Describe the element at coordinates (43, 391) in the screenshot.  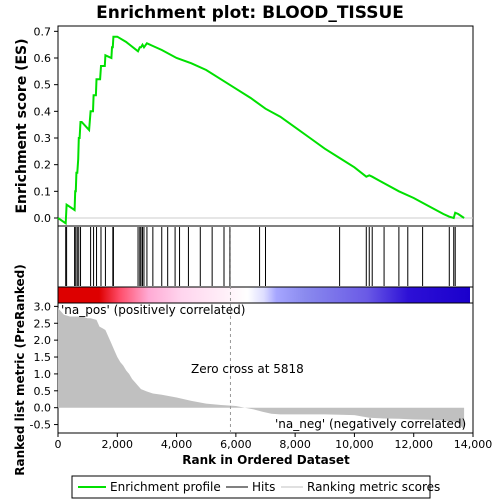
I see `metric-ytick-label: 0.5` at that location.